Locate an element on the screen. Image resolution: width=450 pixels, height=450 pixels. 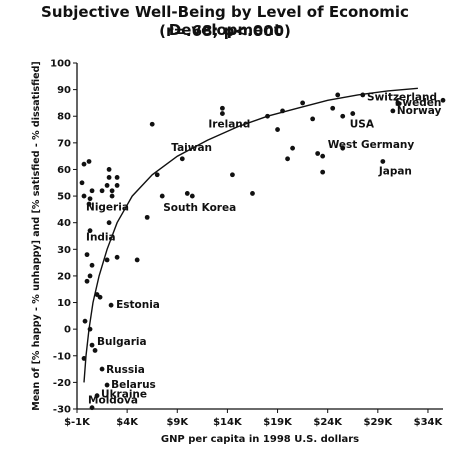
y-tick: 10 is located at coordinates (67, 303).